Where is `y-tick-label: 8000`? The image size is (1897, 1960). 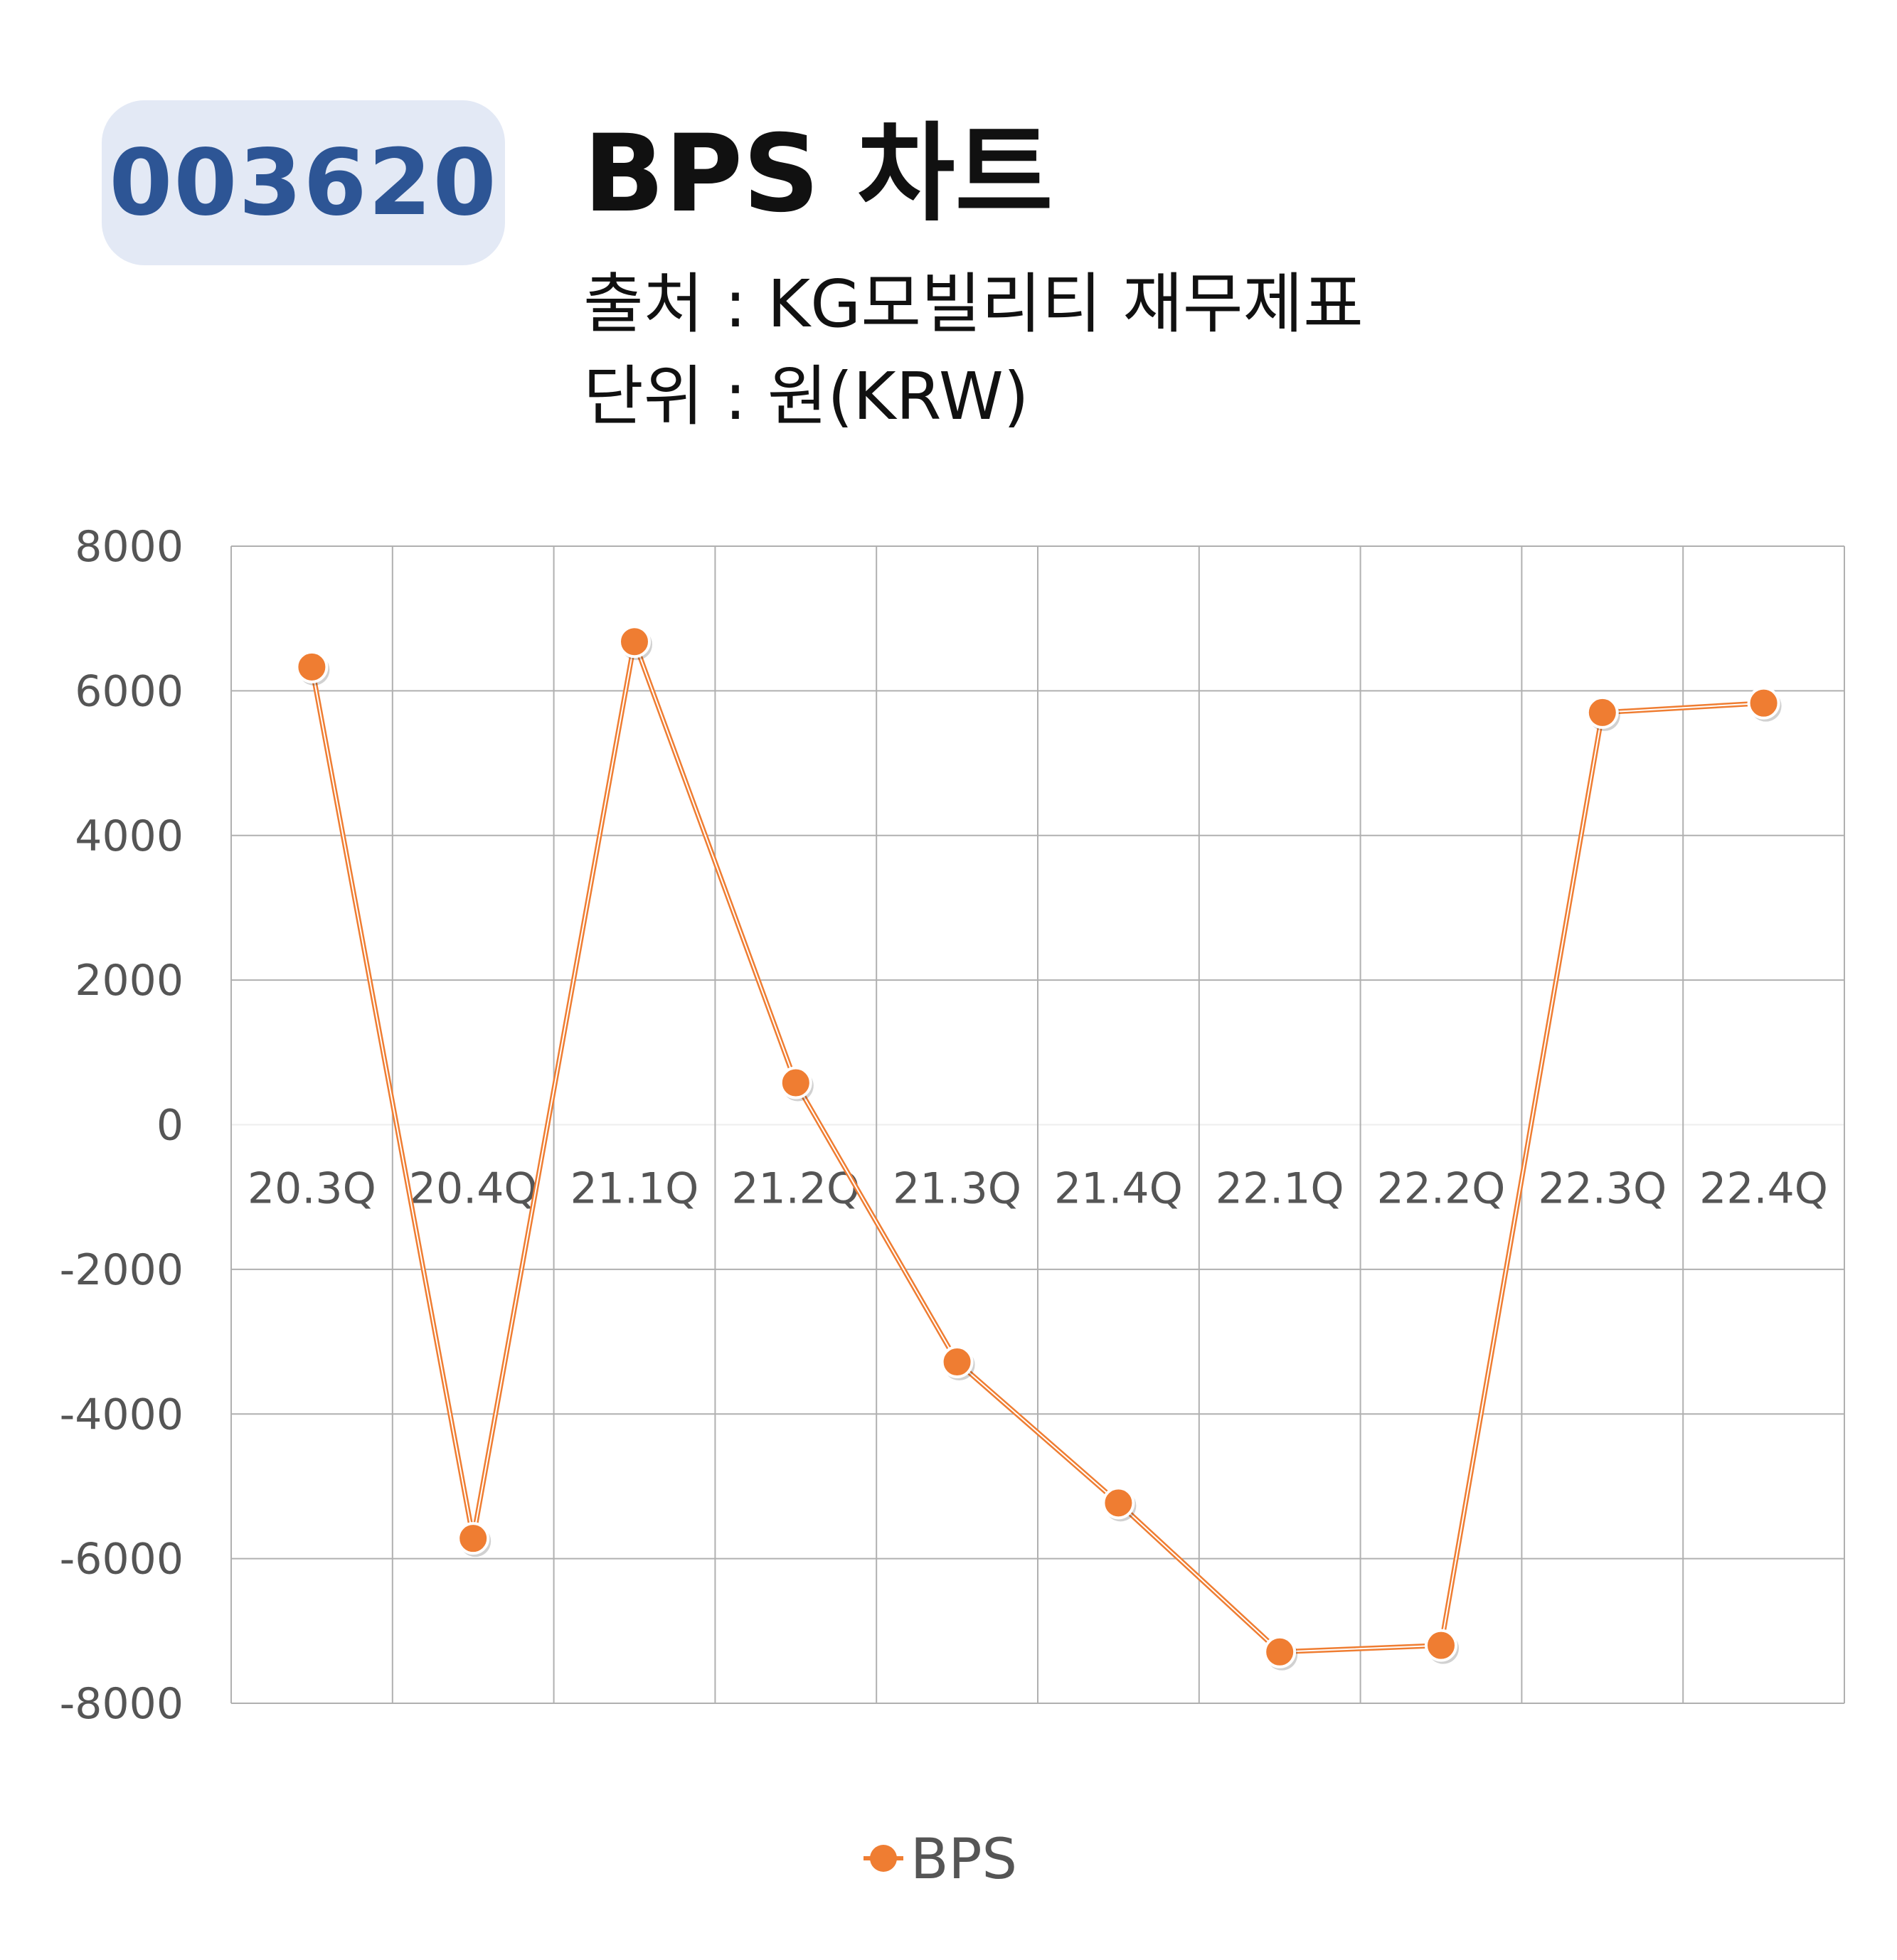 y-tick-label: 8000 is located at coordinates (129, 547).